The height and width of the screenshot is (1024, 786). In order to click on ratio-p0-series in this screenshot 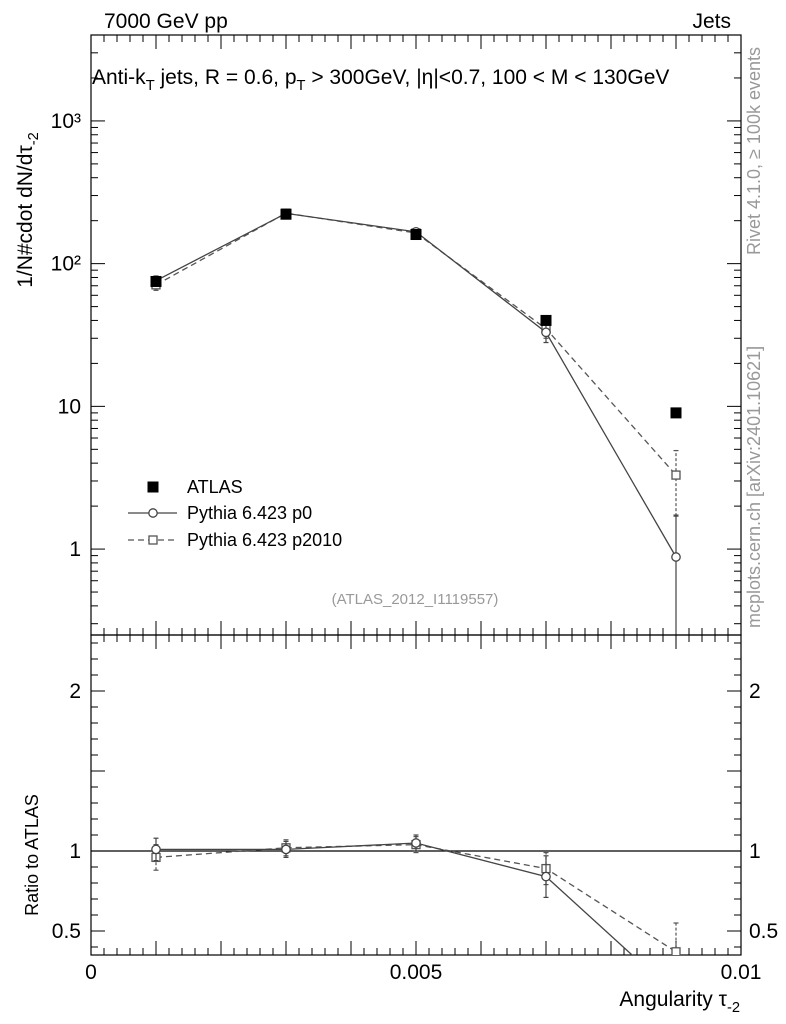, I will do `click(392, 894)`.